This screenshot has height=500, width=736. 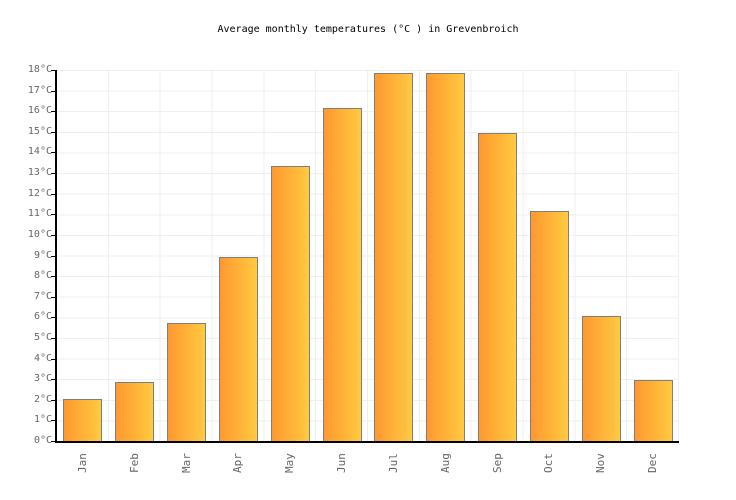 What do you see at coordinates (549, 463) in the screenshot?
I see `x-axis-label-oct: Oct` at bounding box center [549, 463].